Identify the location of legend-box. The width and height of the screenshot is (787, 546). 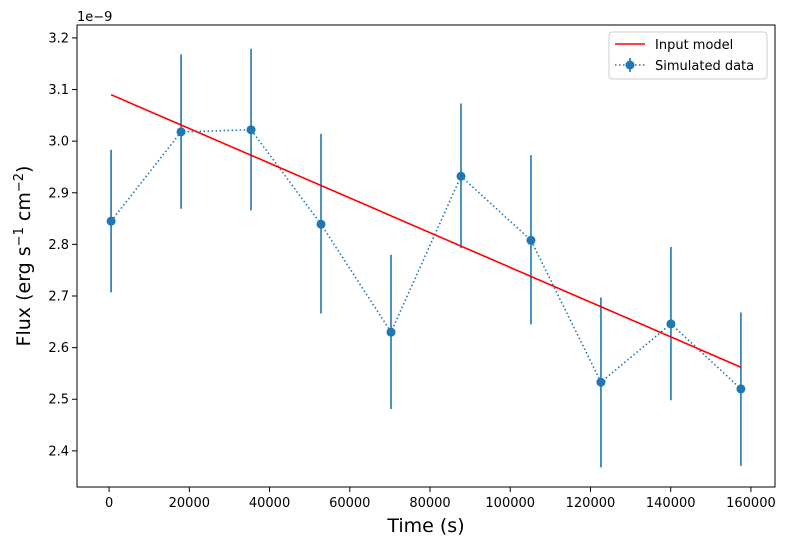
(688, 55).